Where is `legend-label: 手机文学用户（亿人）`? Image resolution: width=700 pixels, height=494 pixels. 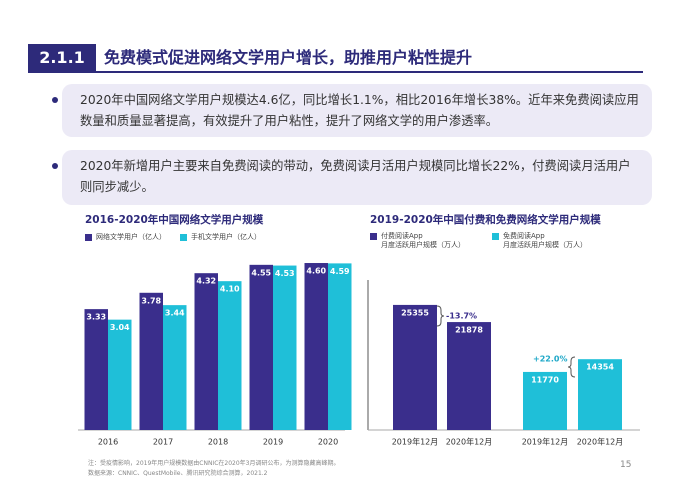 legend-label: 手机文学用户（亿人） is located at coordinates (226, 237).